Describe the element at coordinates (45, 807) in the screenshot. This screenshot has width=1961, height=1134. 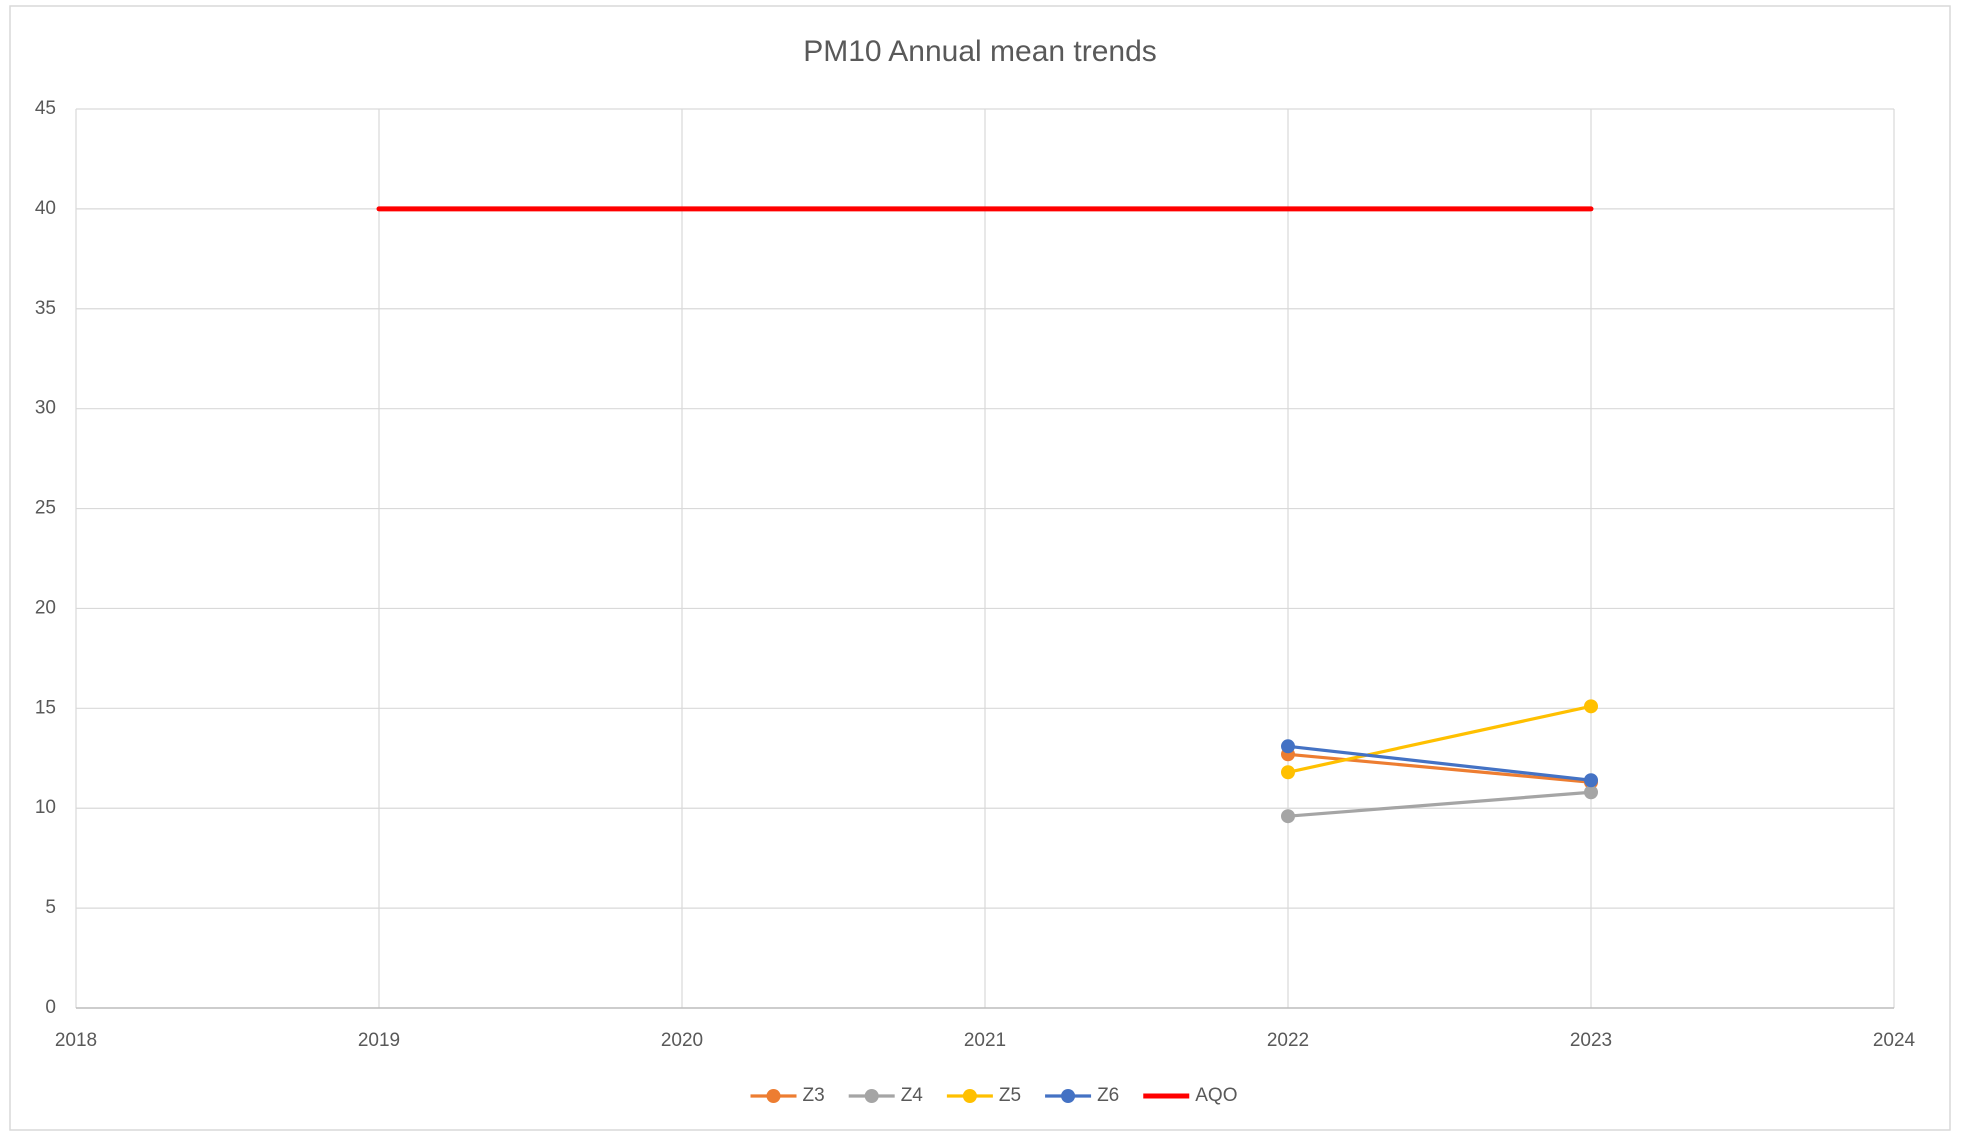
I see `y-tick-label: 10` at that location.